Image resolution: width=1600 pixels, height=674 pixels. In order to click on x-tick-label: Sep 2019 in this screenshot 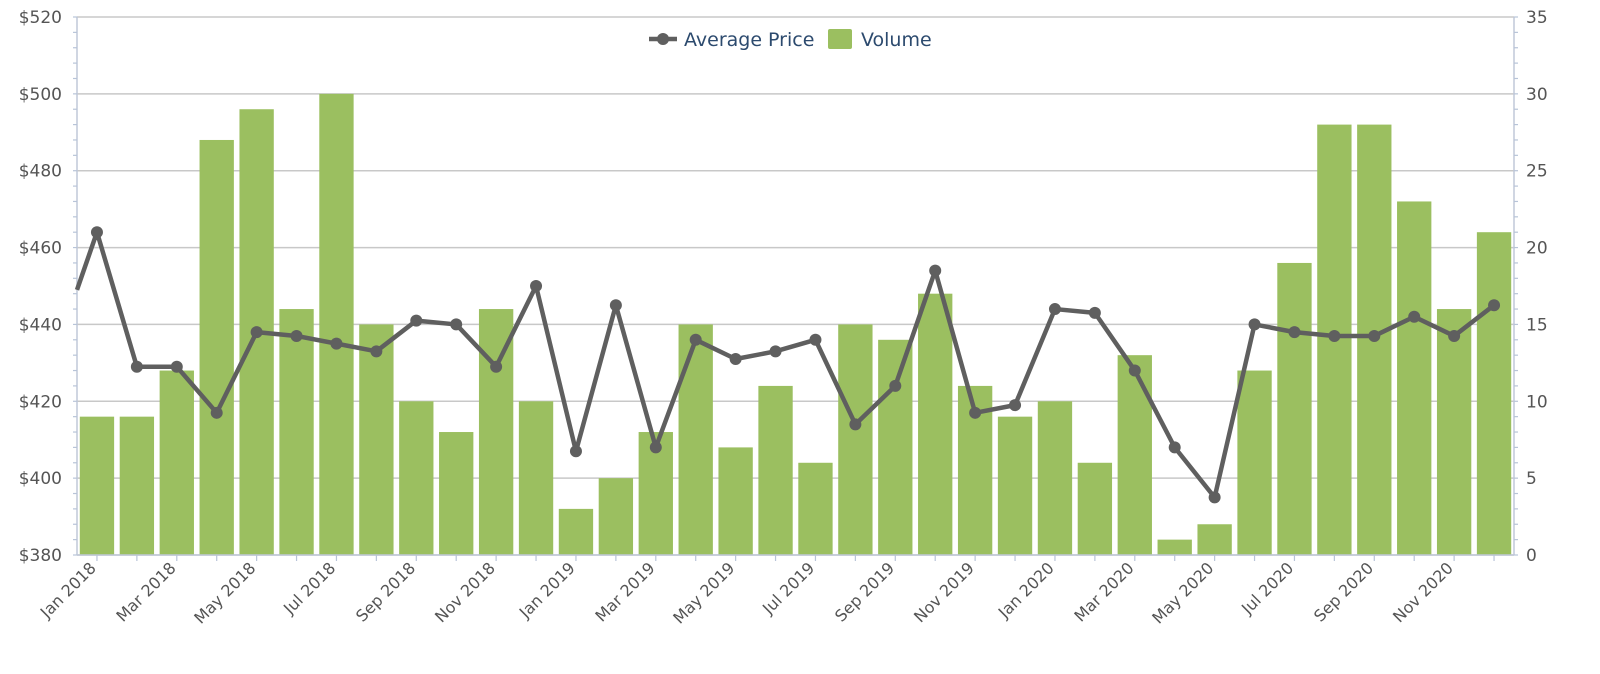, I will do `click(864, 591)`.